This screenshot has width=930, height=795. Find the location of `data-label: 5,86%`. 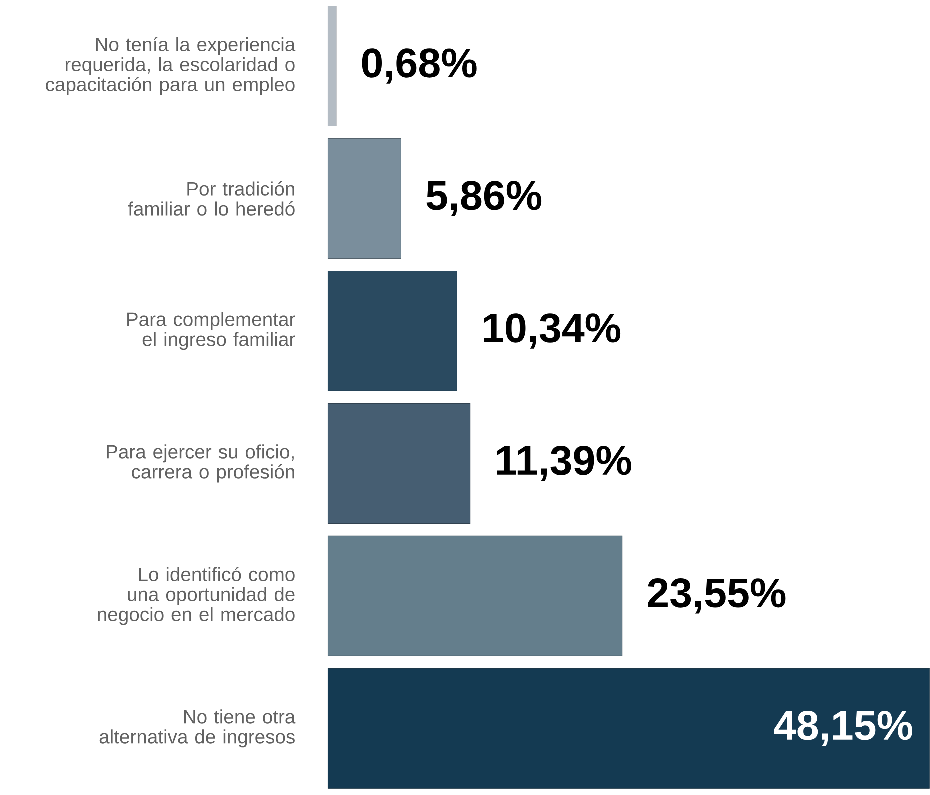

data-label: 5,86% is located at coordinates (484, 198).